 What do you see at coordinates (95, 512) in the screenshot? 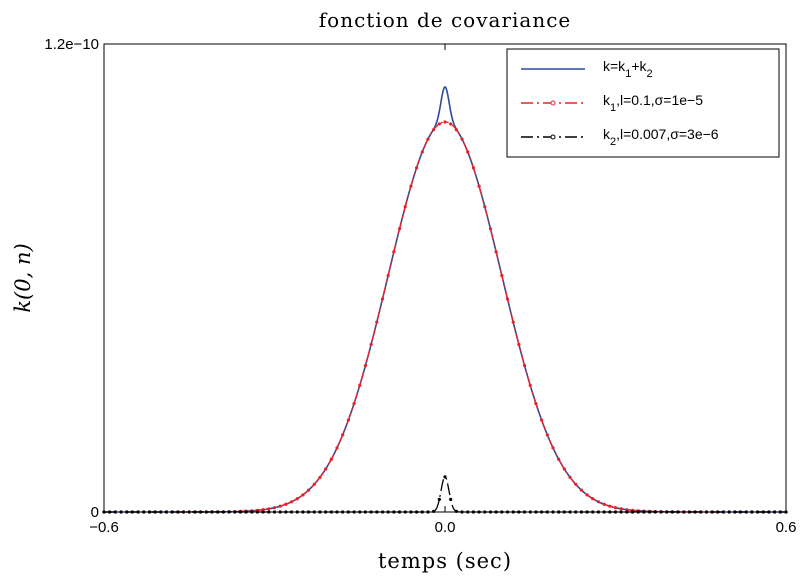
I see `y-tick-label: 0` at bounding box center [95, 512].